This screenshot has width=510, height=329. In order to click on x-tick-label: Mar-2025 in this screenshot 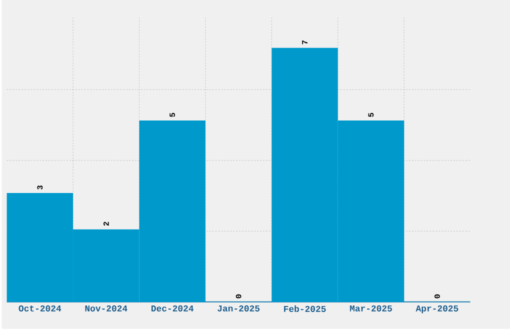, I will do `click(371, 309)`.